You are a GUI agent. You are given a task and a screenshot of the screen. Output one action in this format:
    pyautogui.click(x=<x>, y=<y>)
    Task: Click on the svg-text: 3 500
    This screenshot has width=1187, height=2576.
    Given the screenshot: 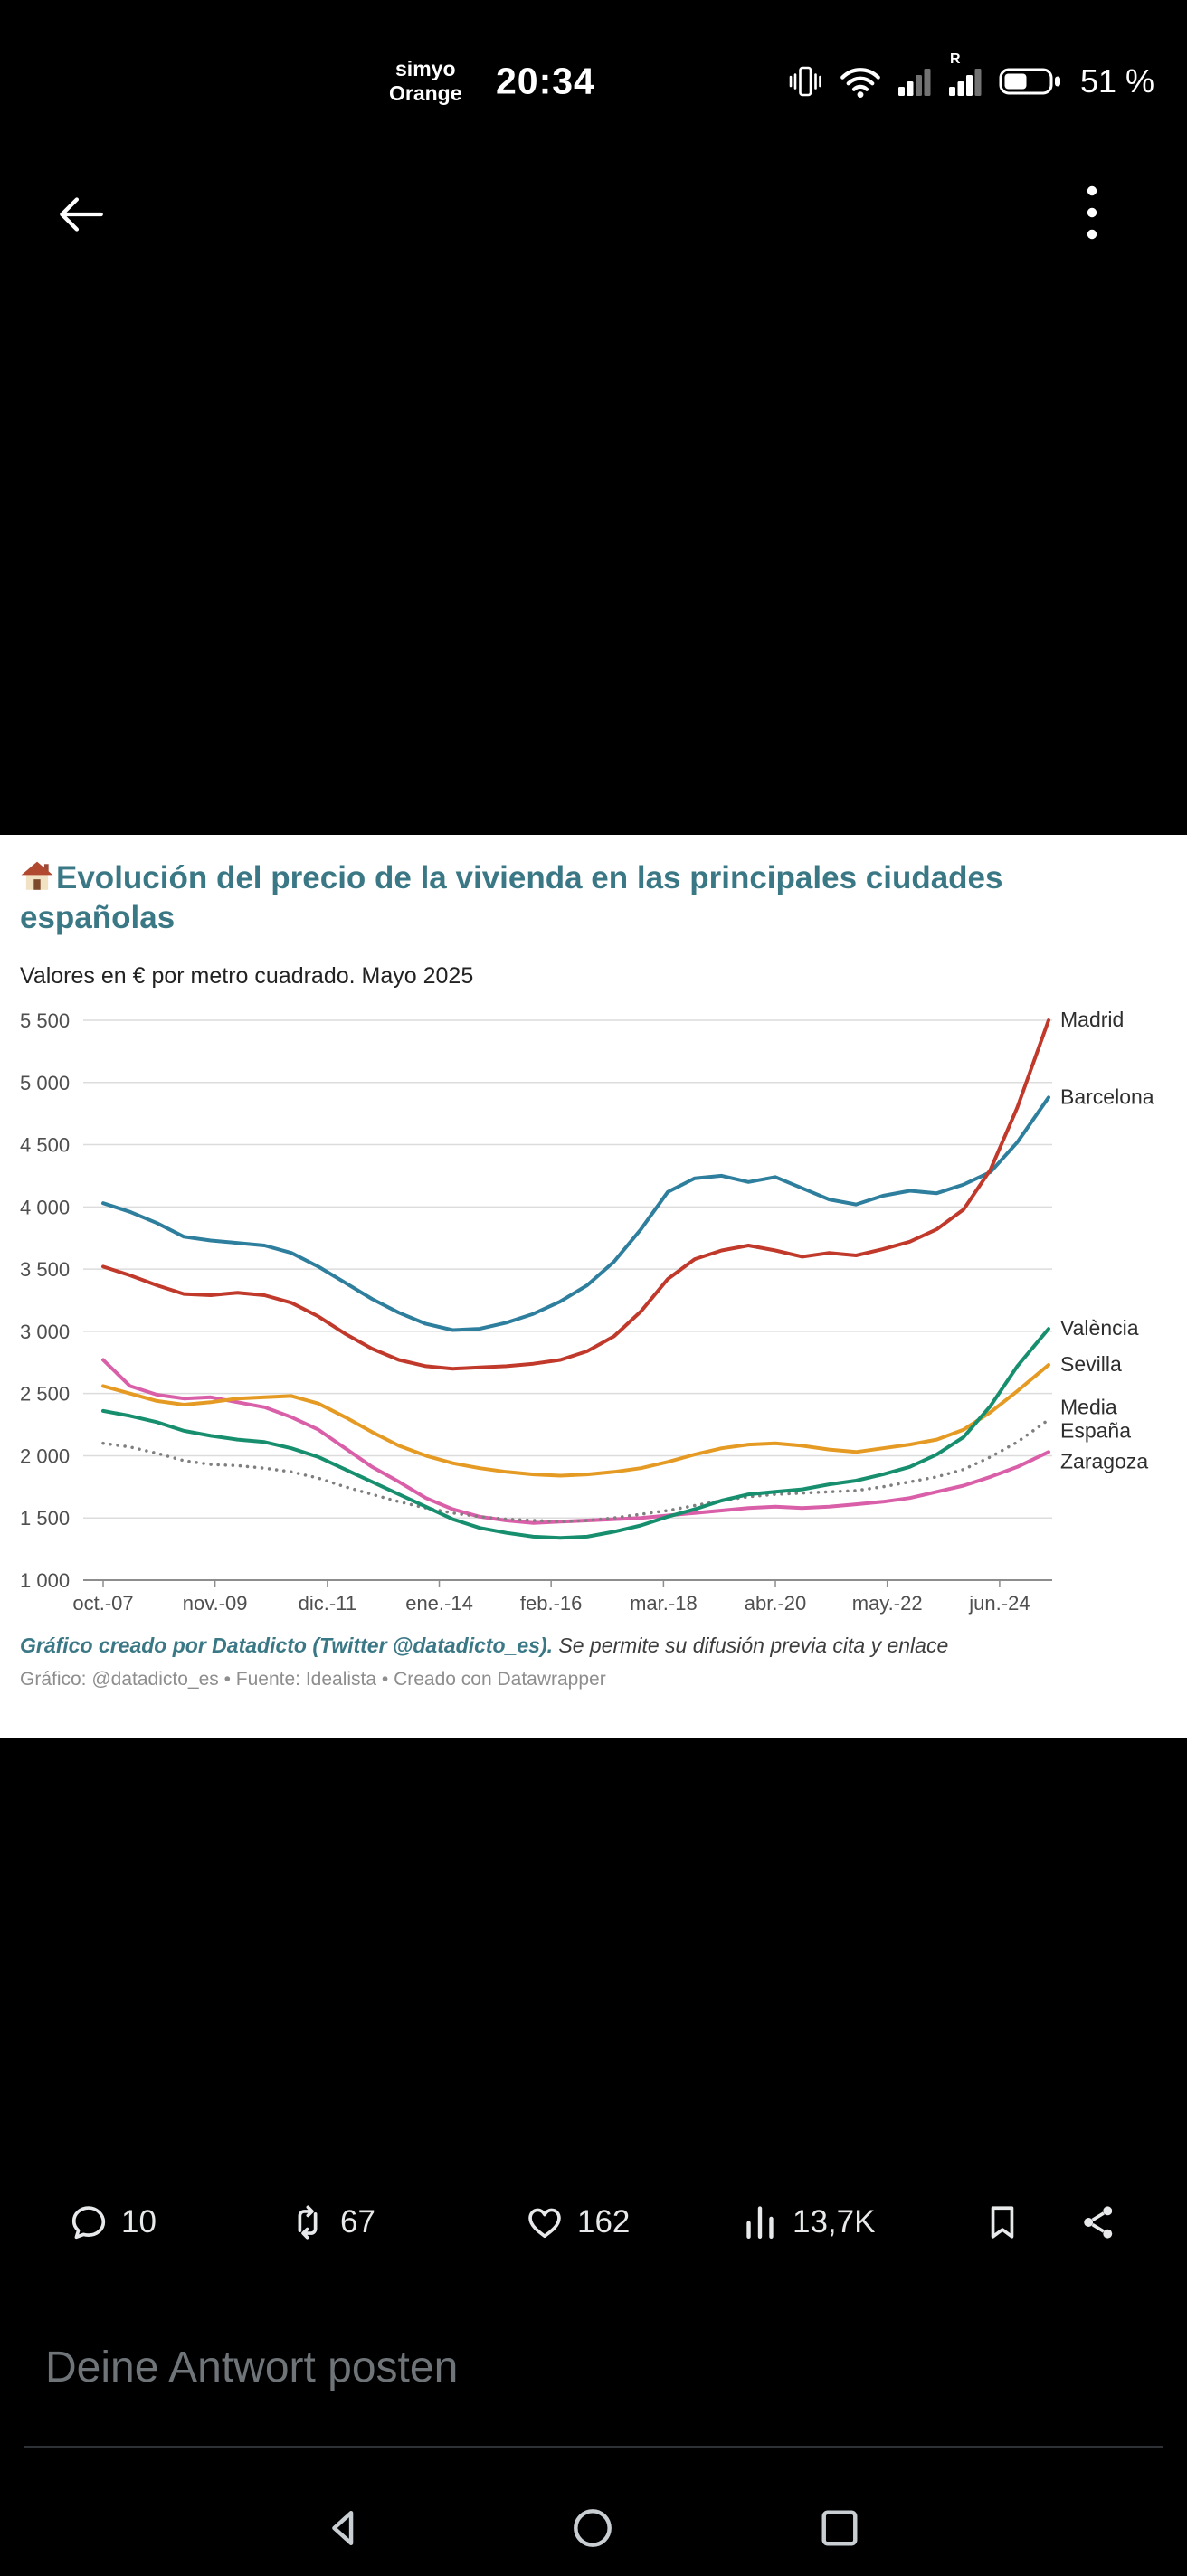 What is the action you would take?
    pyautogui.click(x=45, y=1269)
    